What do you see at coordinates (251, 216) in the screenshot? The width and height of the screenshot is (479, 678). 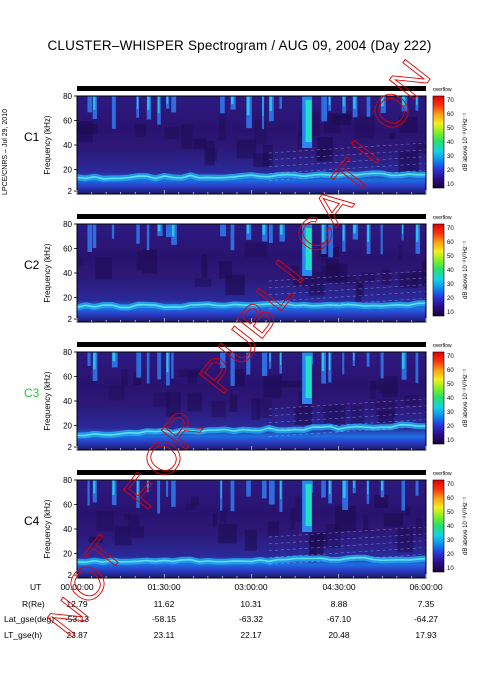 I see `panel-top-bar` at bounding box center [251, 216].